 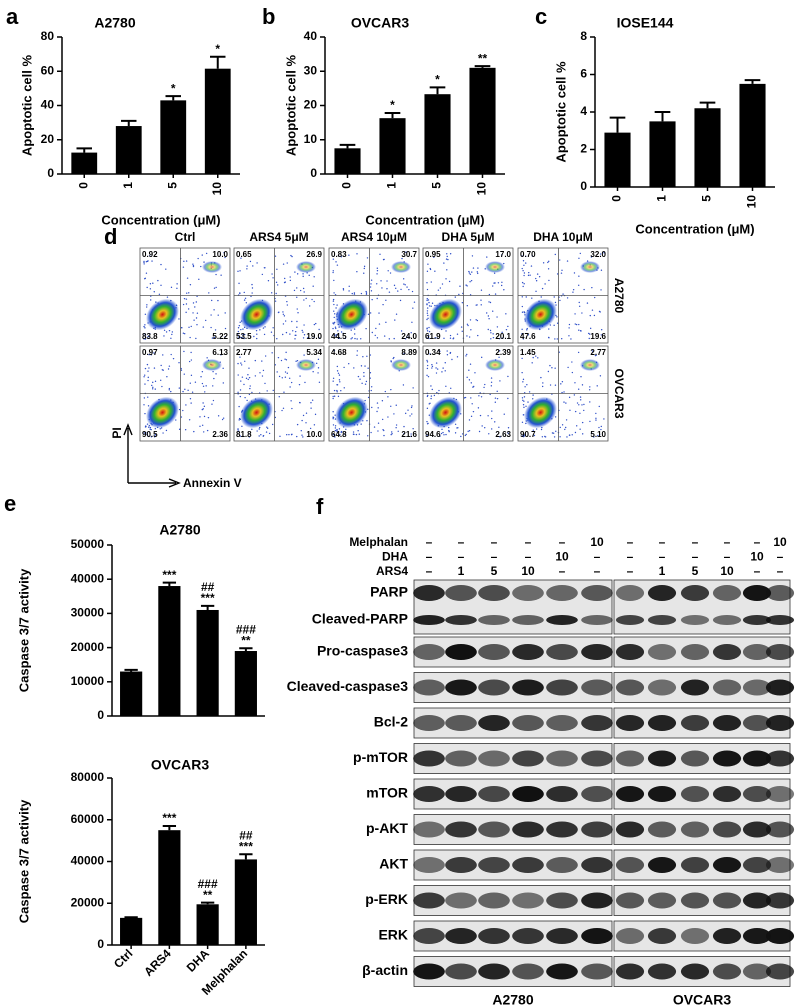 What do you see at coordinates (347, 146) in the screenshot?
I see `error-bar` at bounding box center [347, 146].